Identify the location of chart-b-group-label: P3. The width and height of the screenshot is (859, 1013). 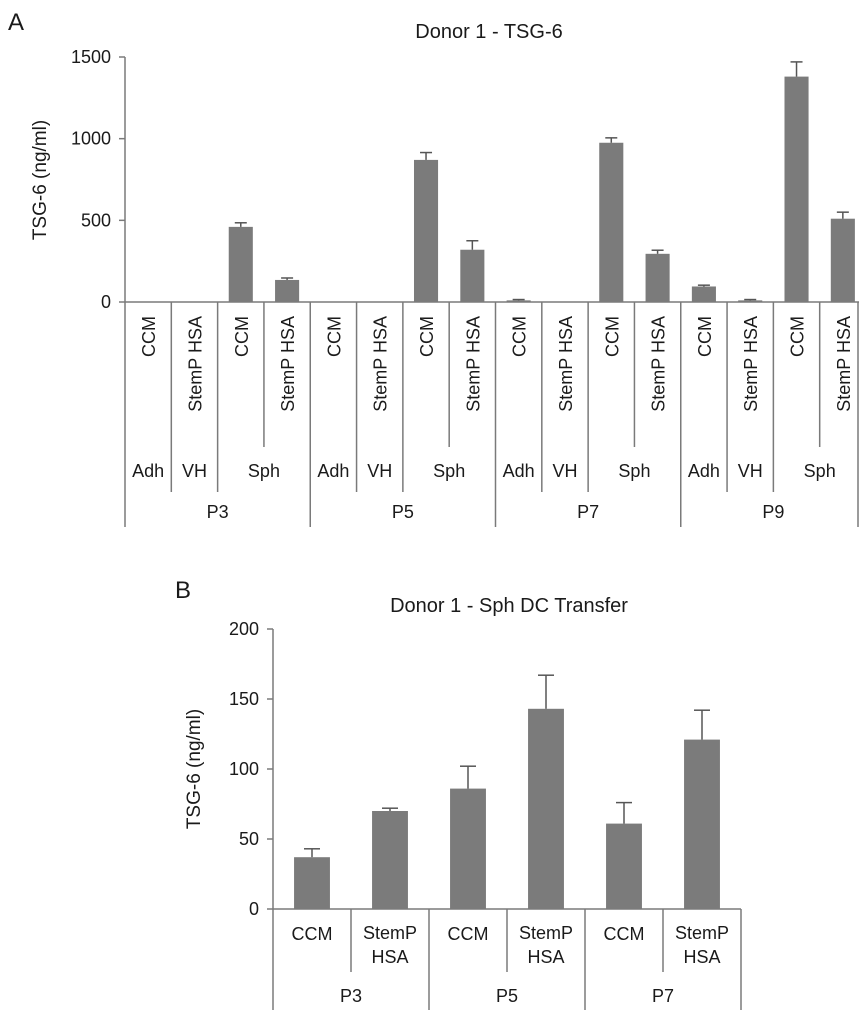
(351, 996).